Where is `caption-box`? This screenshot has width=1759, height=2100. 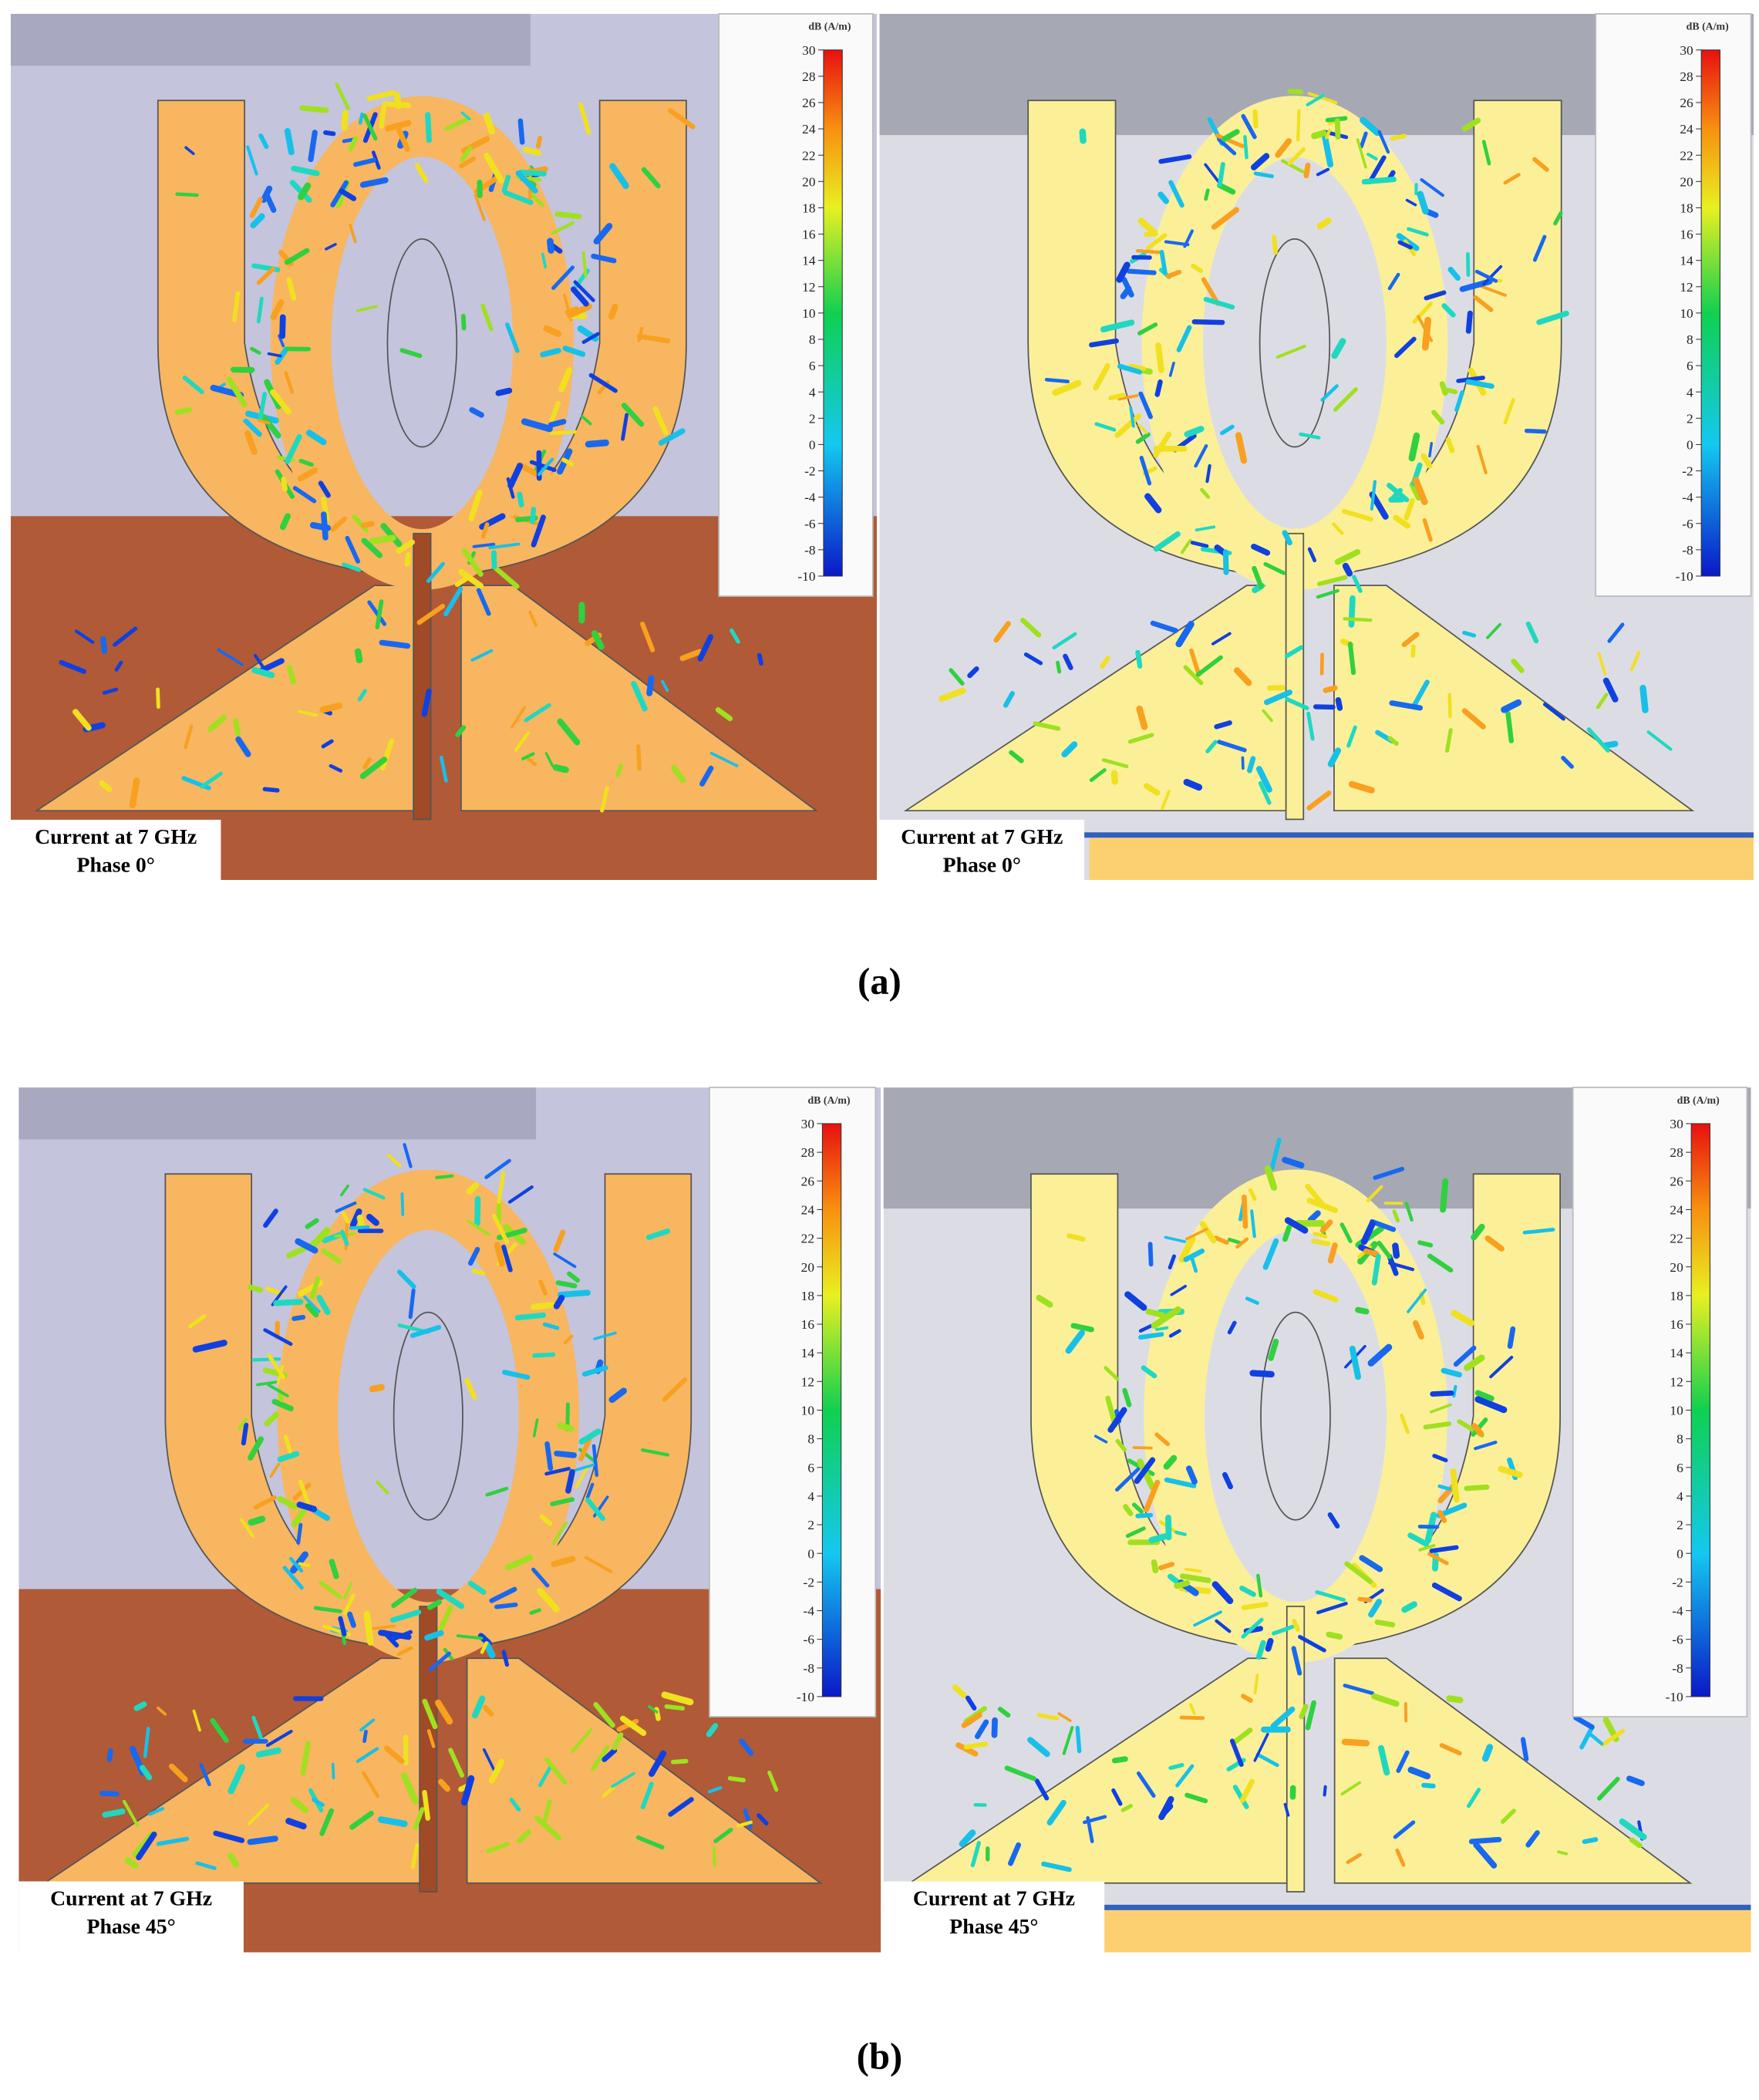 caption-box is located at coordinates (132, 1917).